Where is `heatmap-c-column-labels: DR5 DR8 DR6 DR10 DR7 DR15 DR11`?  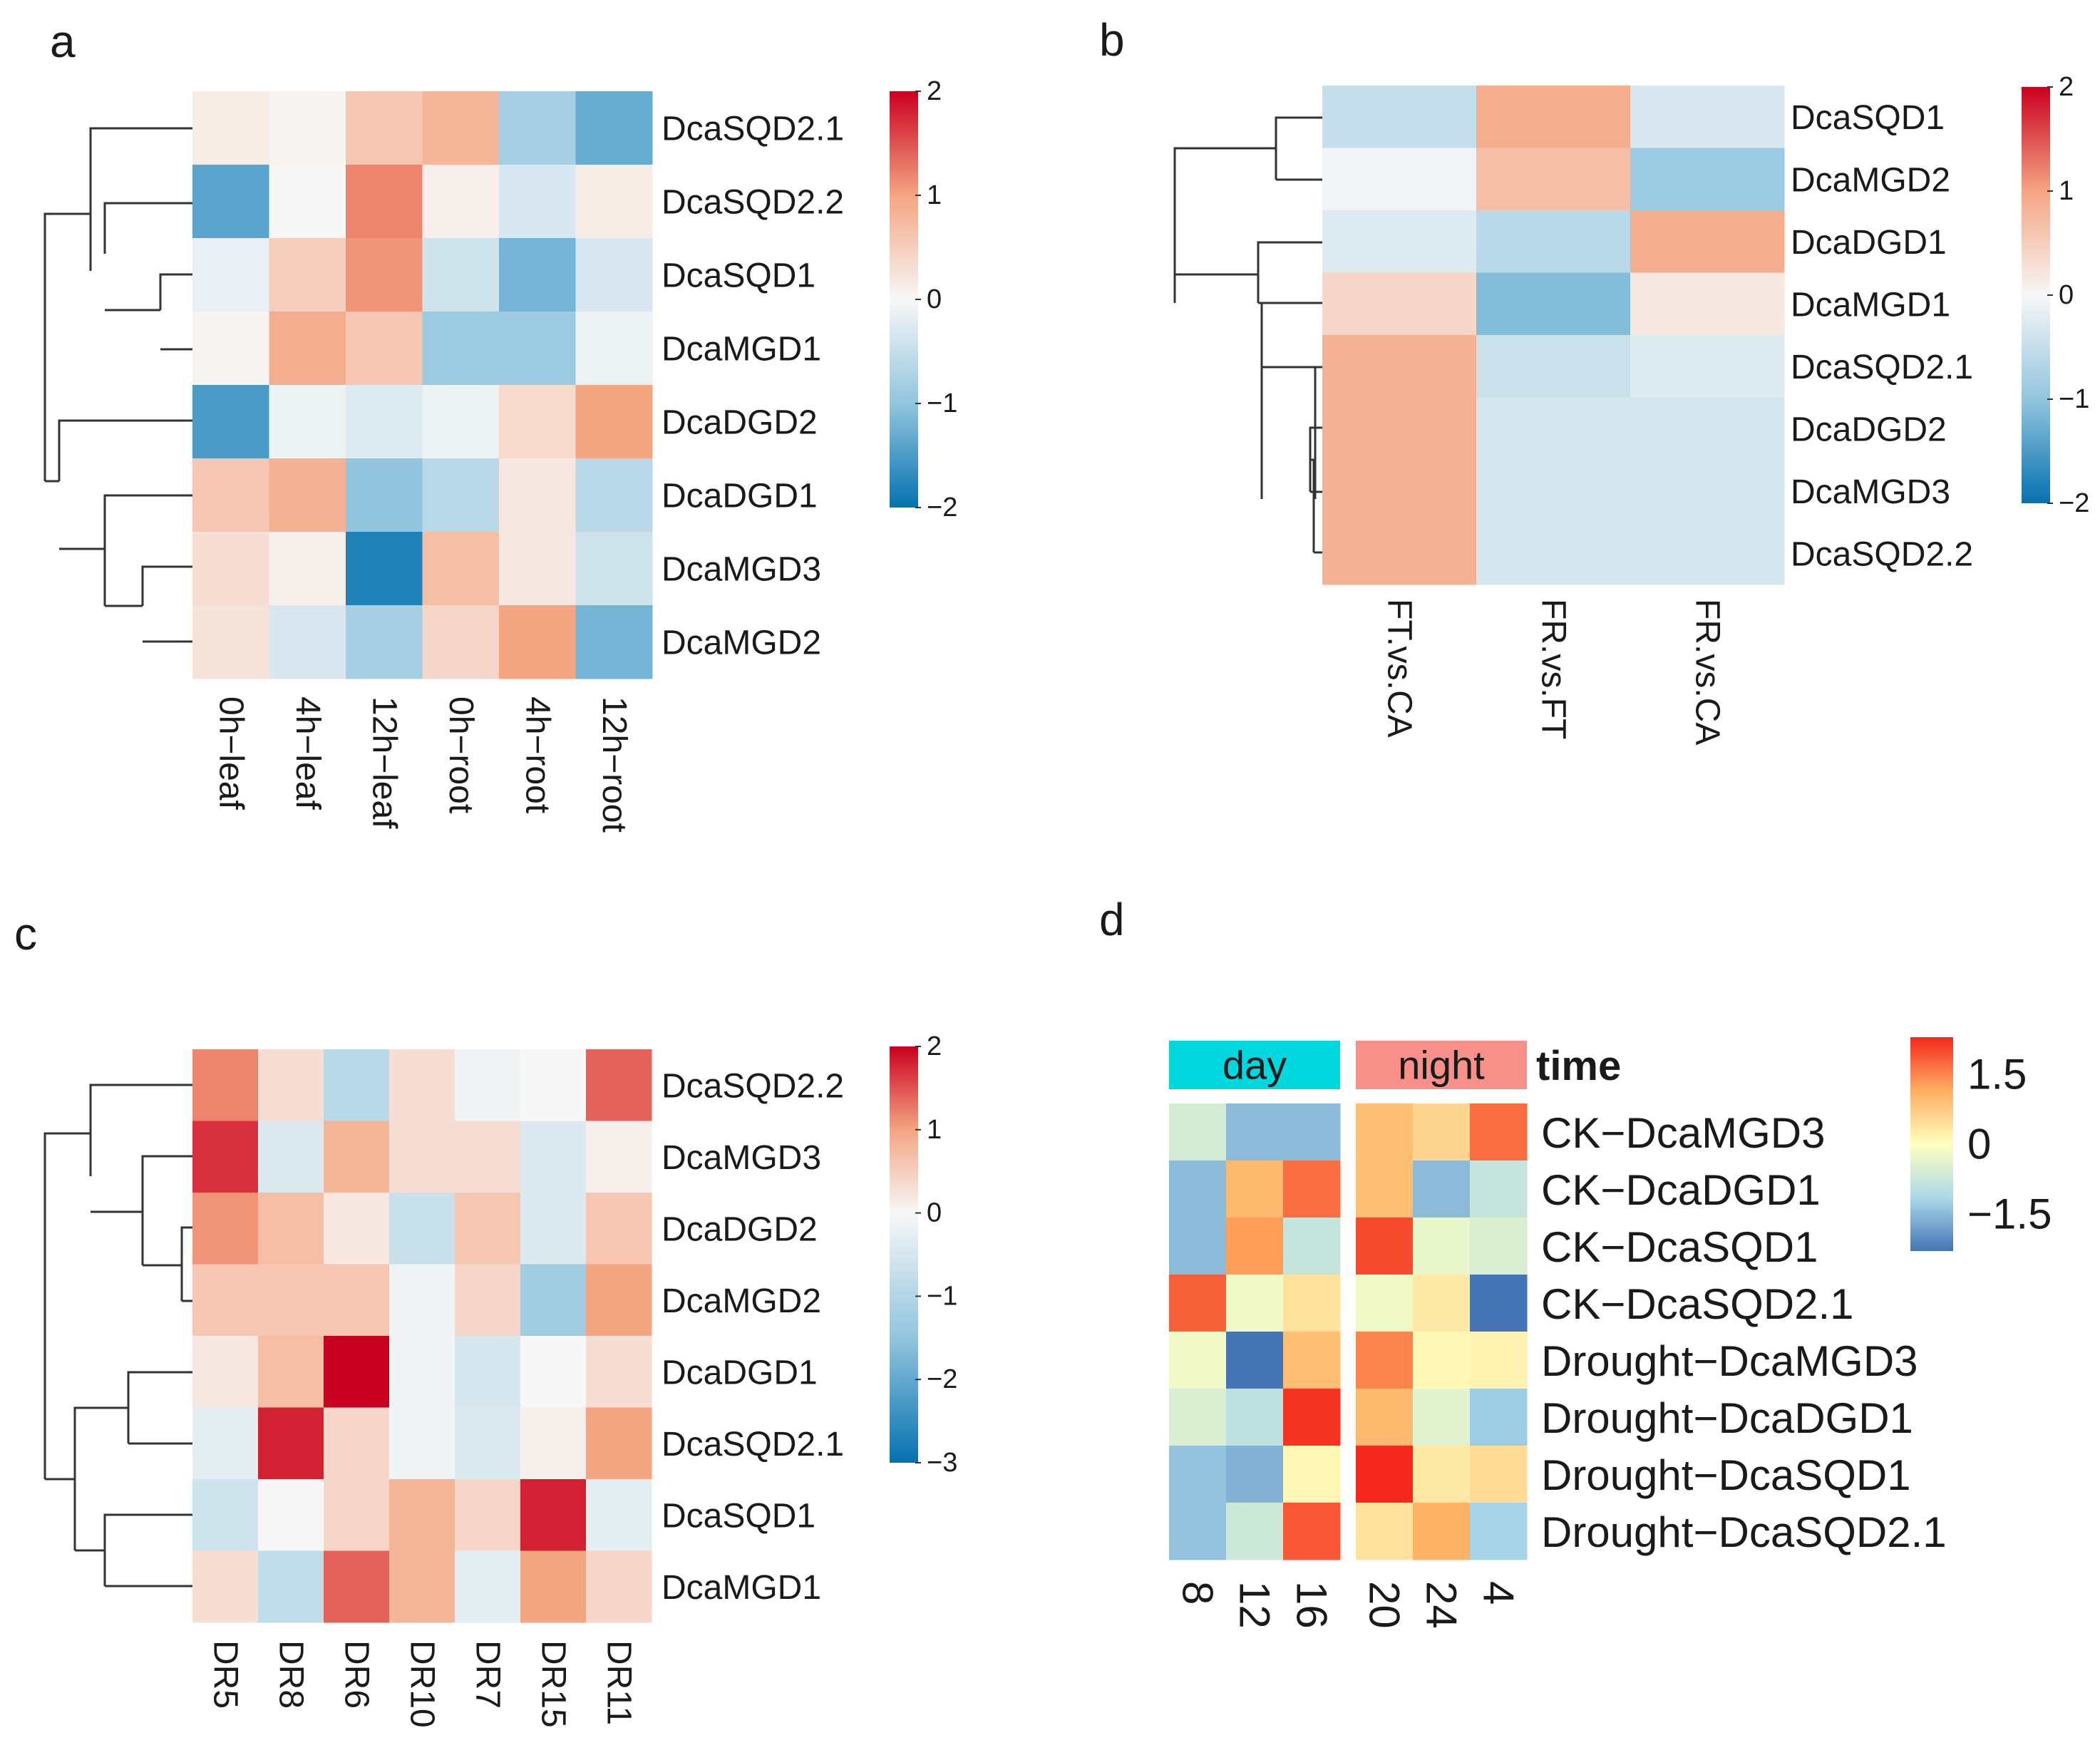 heatmap-c-column-labels: DR5 DR8 DR6 DR10 DR7 DR15 DR11 is located at coordinates (422, 1684).